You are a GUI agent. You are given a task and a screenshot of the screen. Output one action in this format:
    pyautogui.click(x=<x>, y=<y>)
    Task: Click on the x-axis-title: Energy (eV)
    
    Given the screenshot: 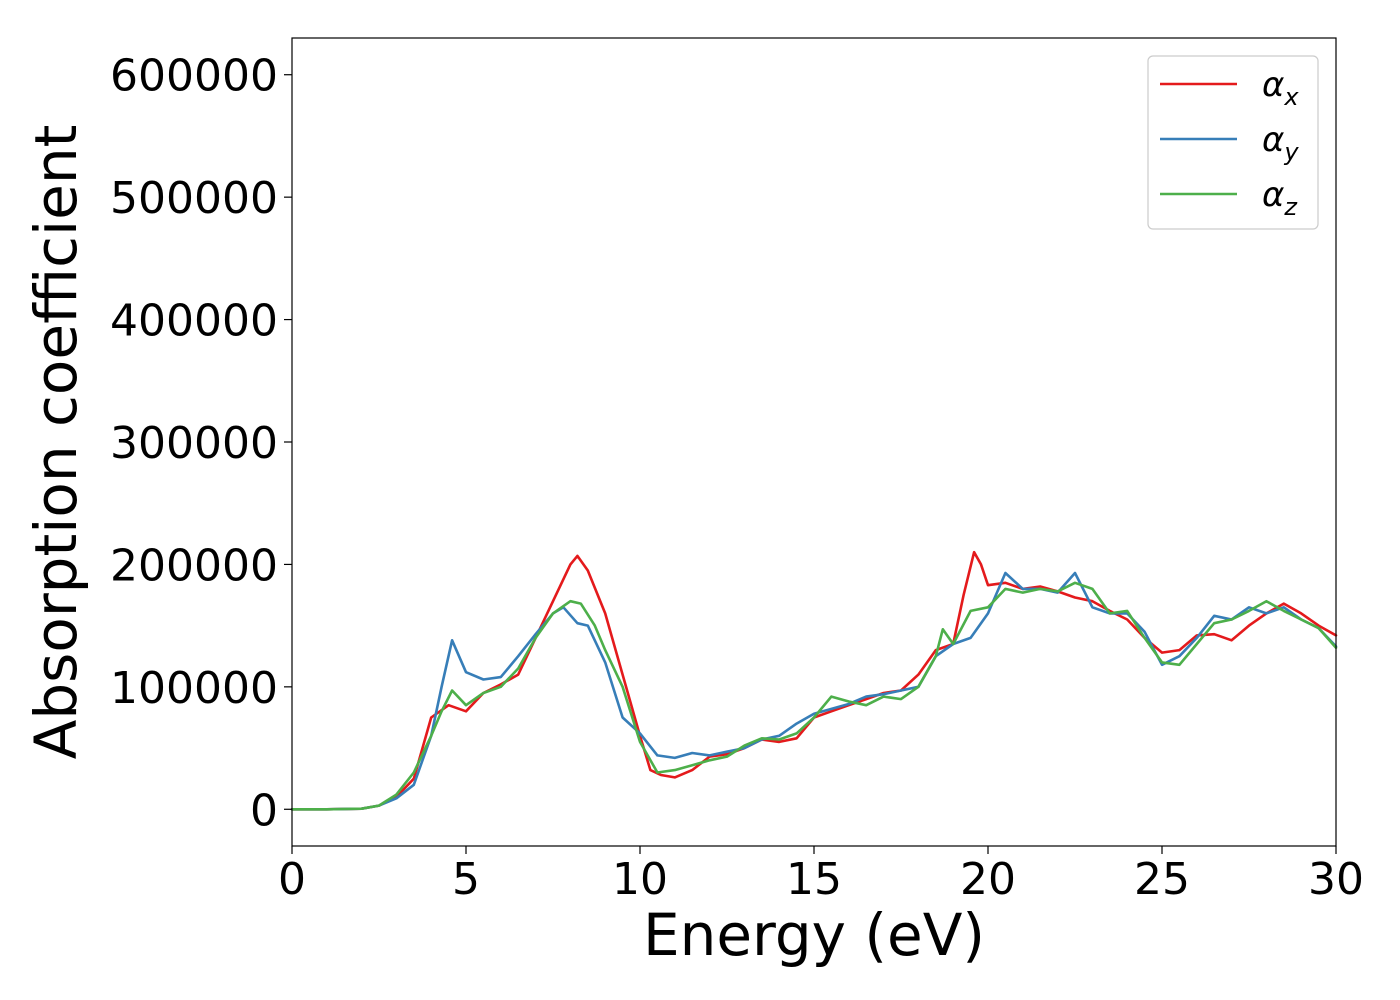 What is the action you would take?
    pyautogui.click(x=814, y=935)
    